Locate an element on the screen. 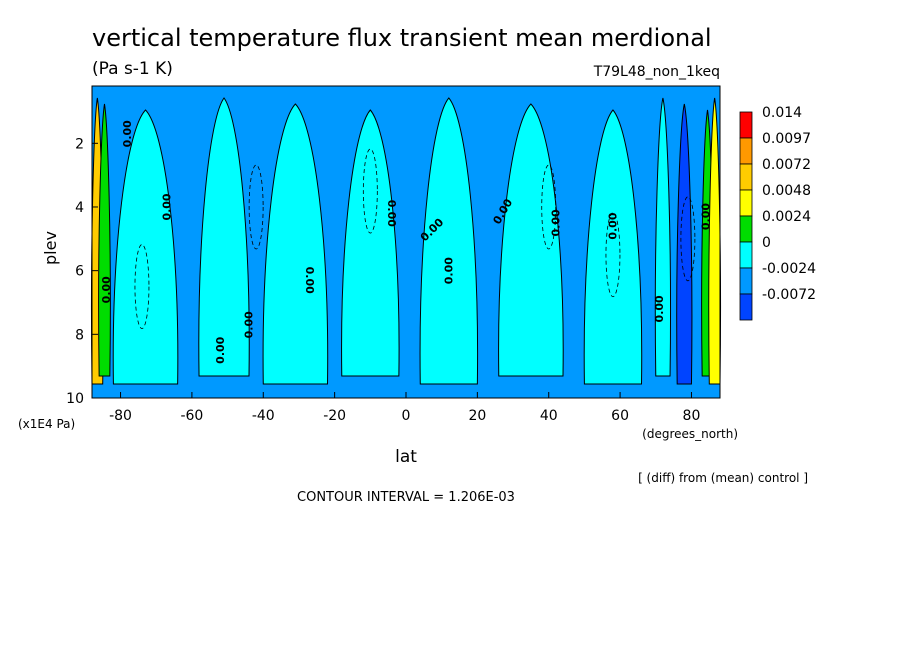 The width and height of the screenshot is (904, 654). y-tick-label: 4 is located at coordinates (79, 208).